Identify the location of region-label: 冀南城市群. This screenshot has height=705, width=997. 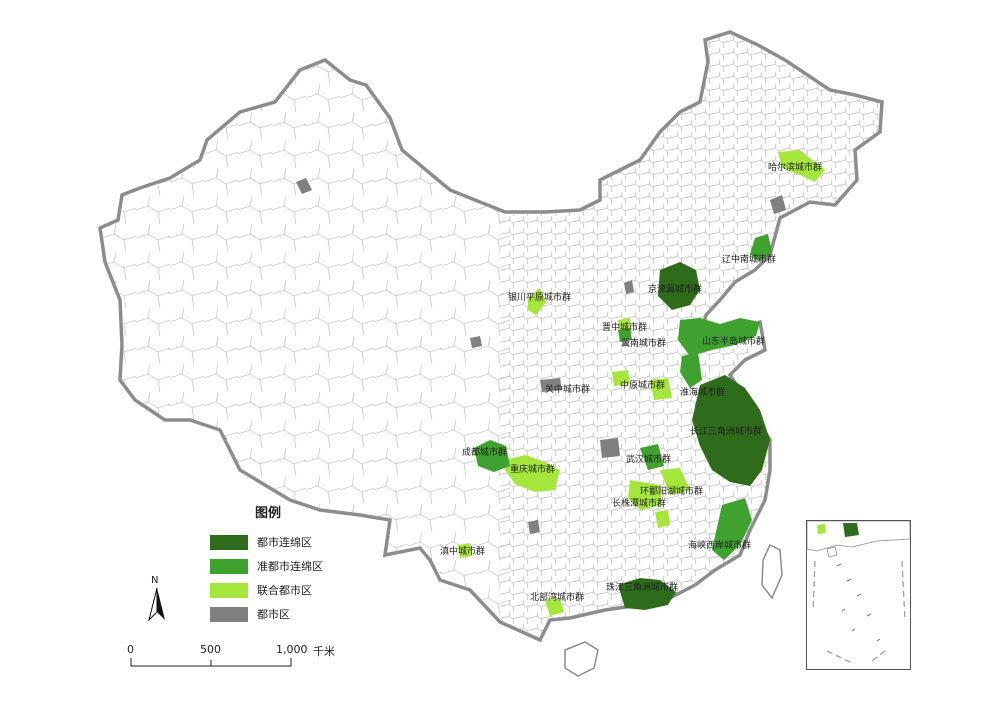
(643, 343).